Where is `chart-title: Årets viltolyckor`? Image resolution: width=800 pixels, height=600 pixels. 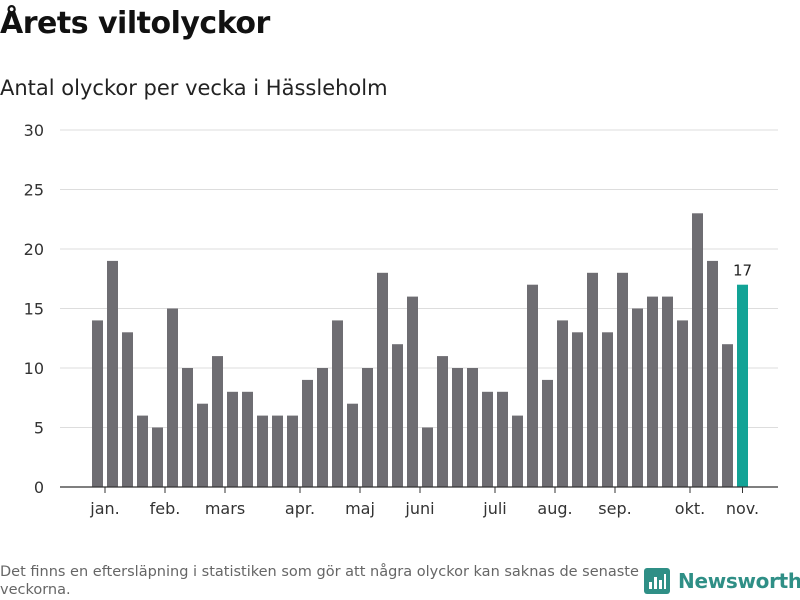 chart-title: Årets viltolyckor is located at coordinates (135, 23).